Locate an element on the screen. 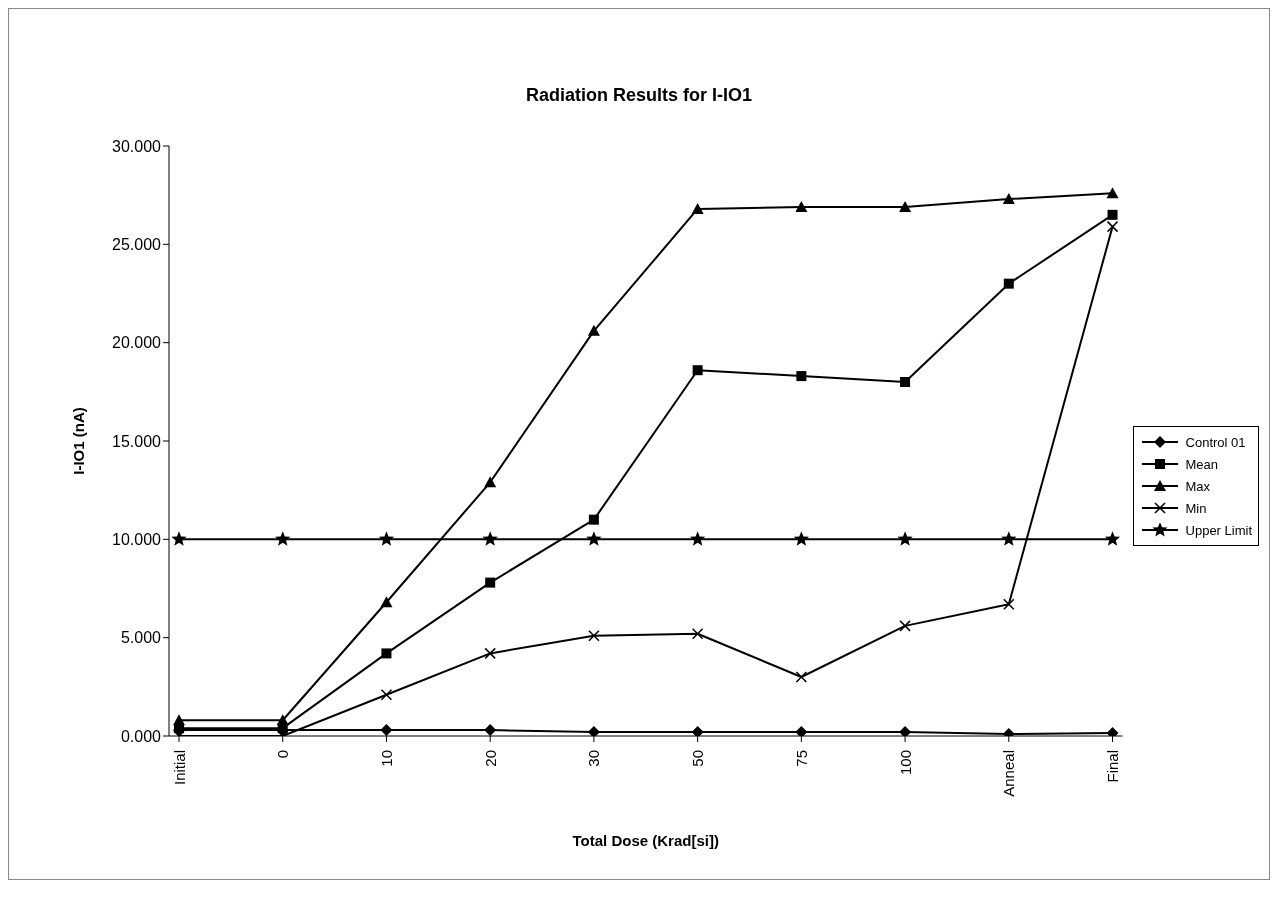 This screenshot has height=897, width=1279. legend-label: Upper Limit is located at coordinates (1218, 530).